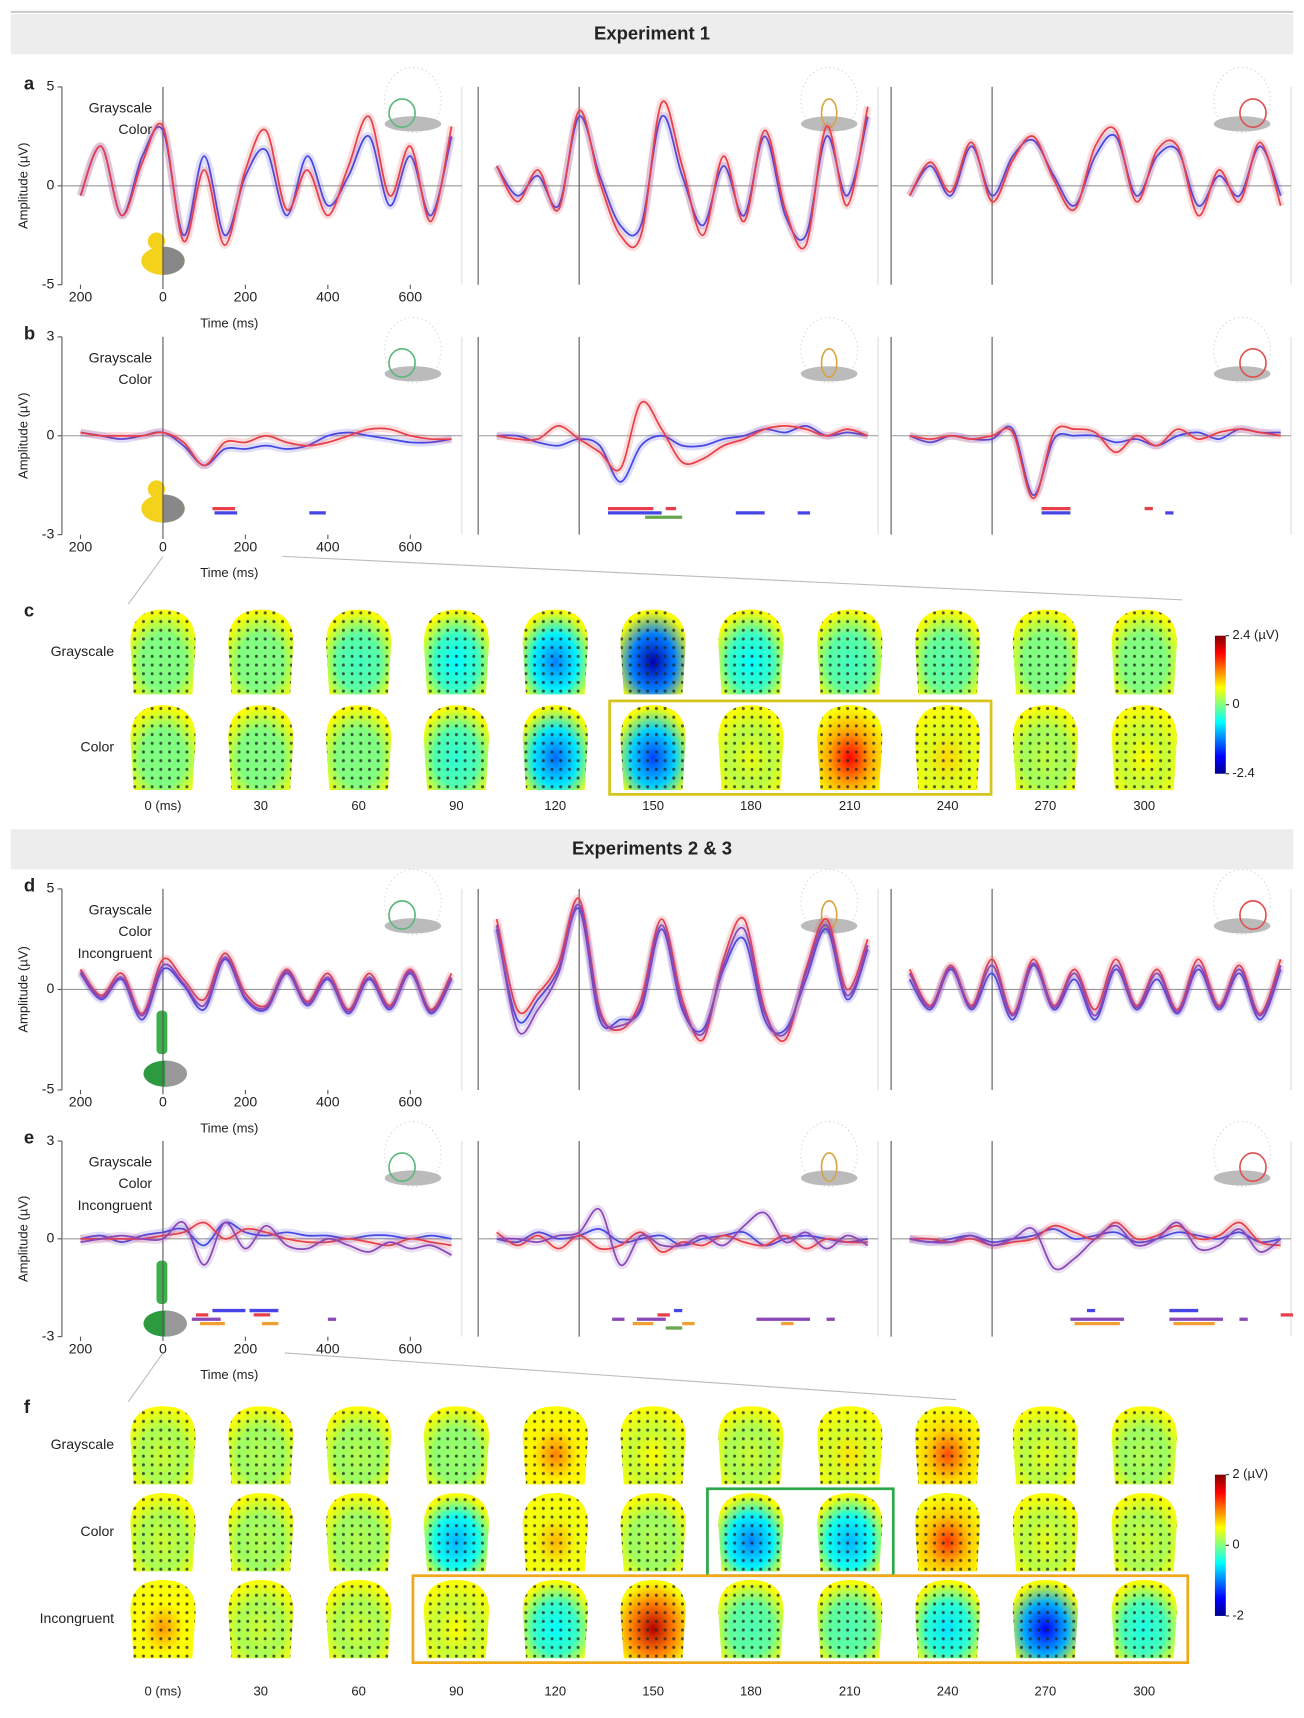 This screenshot has height=1718, width=1304. What do you see at coordinates (1243, 772) in the screenshot?
I see `colorbar-label: -2.4` at bounding box center [1243, 772].